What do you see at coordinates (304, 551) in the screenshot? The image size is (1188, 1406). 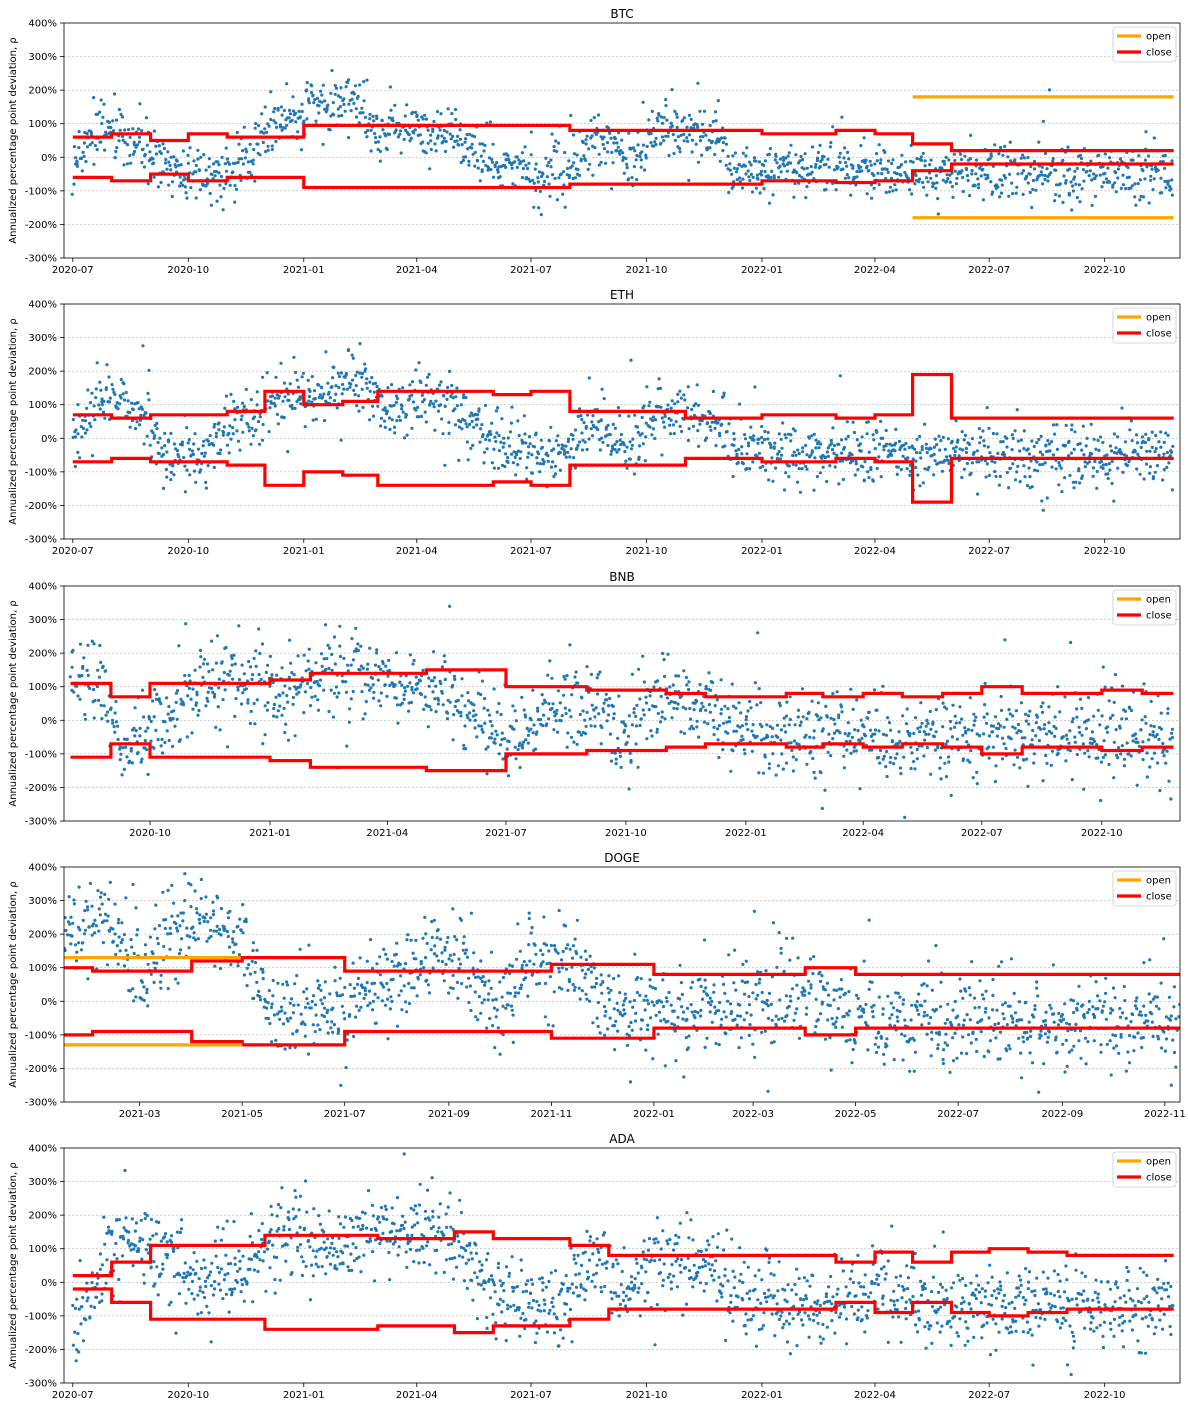 I see `x-tick-label: 2021-01` at bounding box center [304, 551].